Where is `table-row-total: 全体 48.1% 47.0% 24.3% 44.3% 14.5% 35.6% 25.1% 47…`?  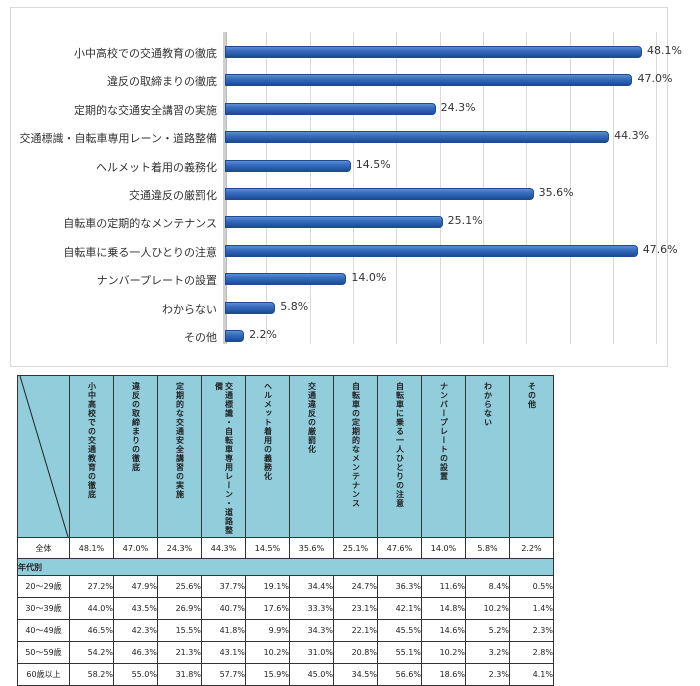 table-row-total: 全体 48.1% 47.0% 24.3% 44.3% 14.5% 35.6% 25.1% 47… is located at coordinates (285, 548).